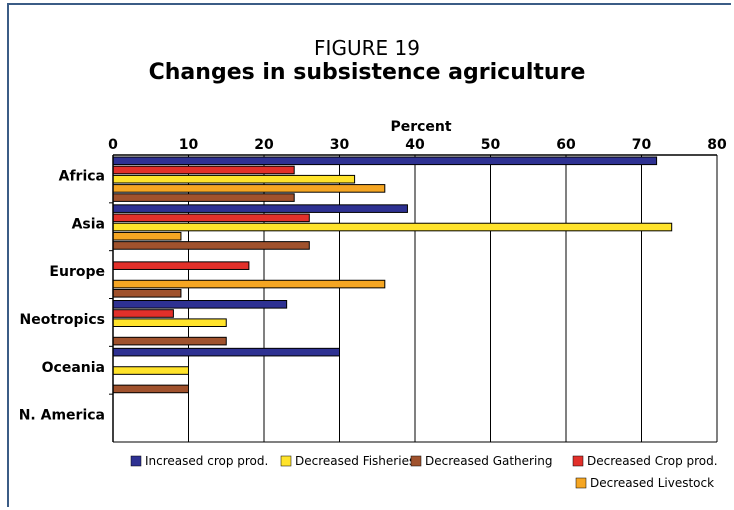  What do you see at coordinates (717, 145) in the screenshot?
I see `x-tick-label: 80` at bounding box center [717, 145].